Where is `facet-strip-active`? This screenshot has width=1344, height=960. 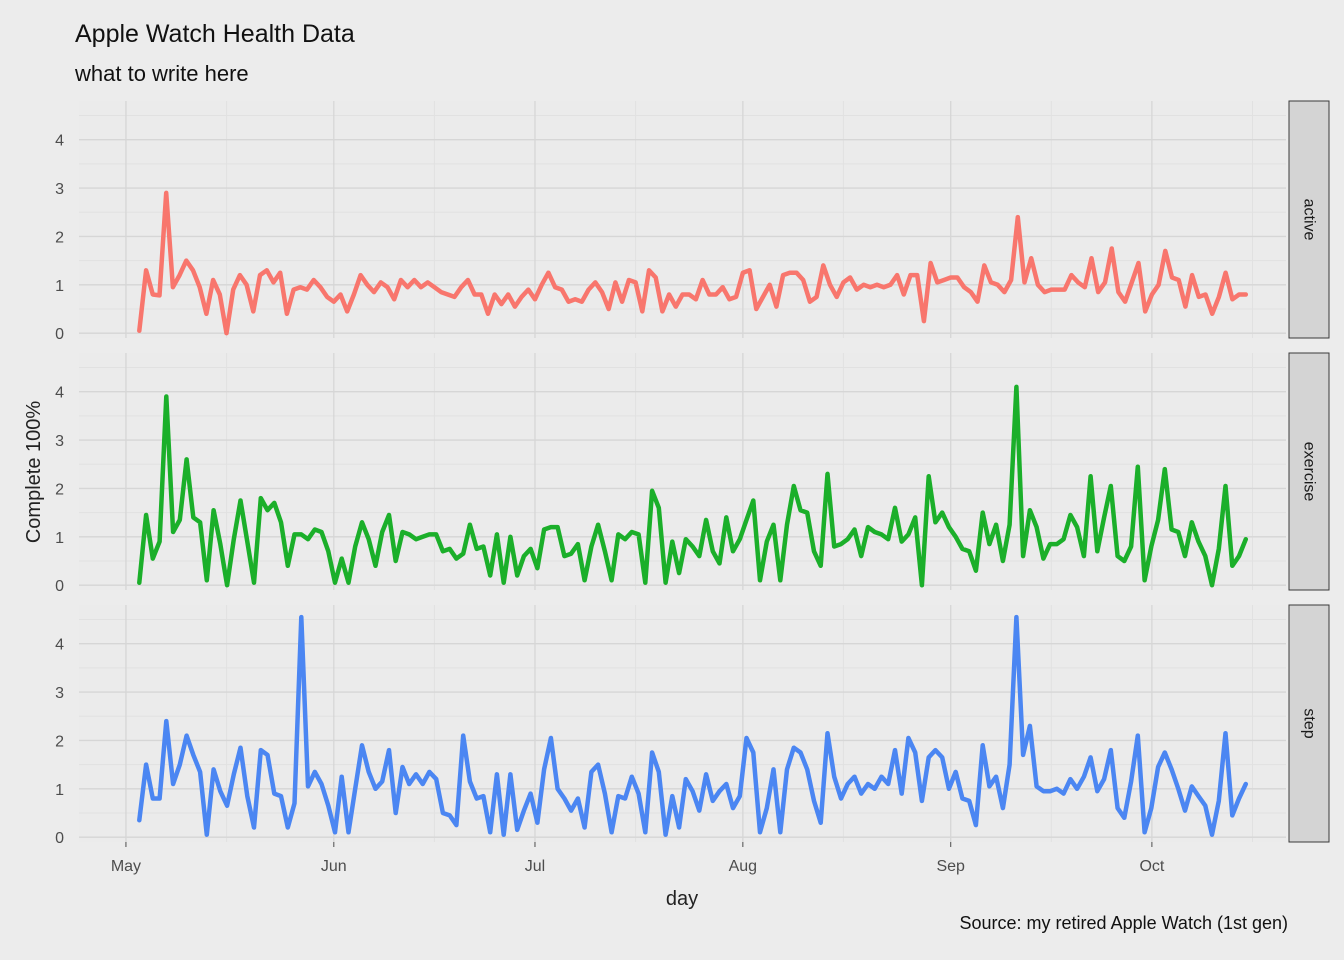
facet-strip-active is located at coordinates (1309, 219).